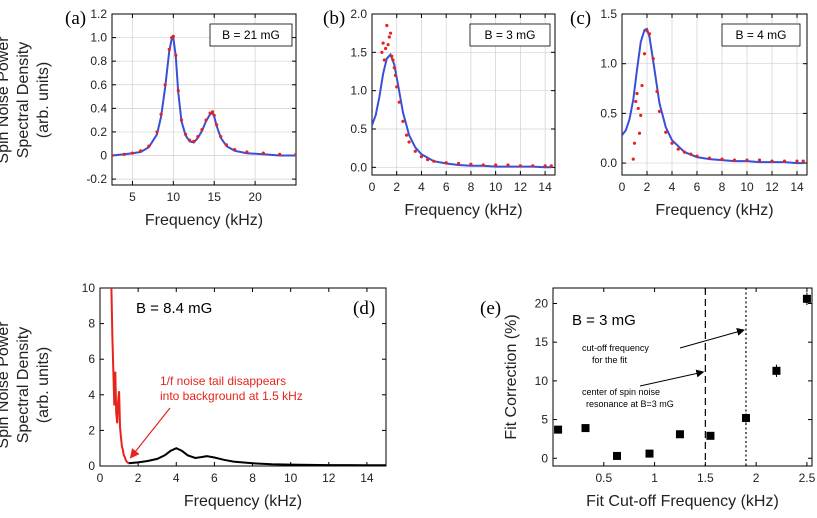 The image size is (817, 518). What do you see at coordinates (255, 197) in the screenshot?
I see `x-tick-label: 20` at bounding box center [255, 197].